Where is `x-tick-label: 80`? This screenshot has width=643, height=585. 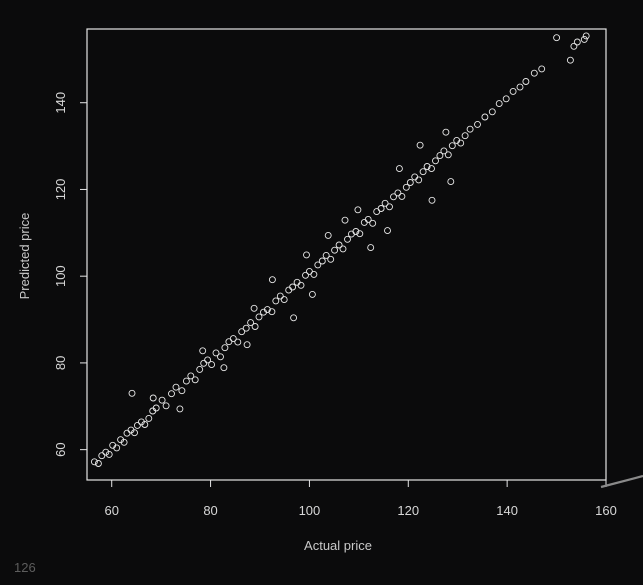 x-tick-label: 80 is located at coordinates (210, 510).